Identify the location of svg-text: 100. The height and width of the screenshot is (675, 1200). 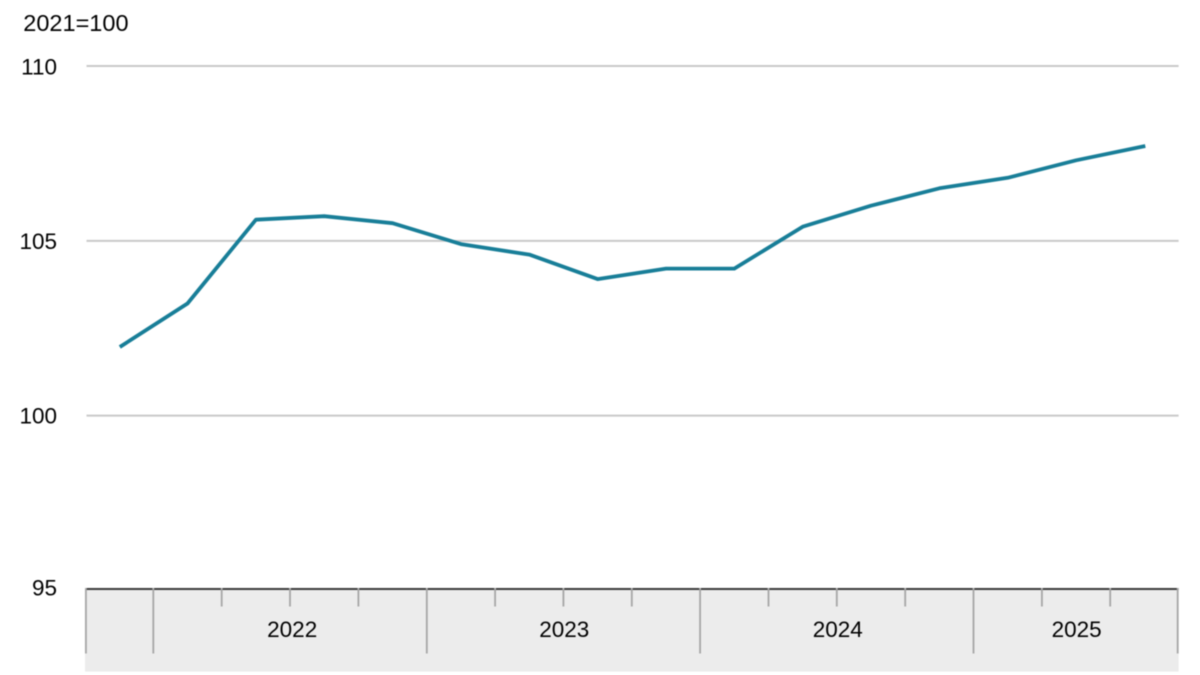
(38, 415).